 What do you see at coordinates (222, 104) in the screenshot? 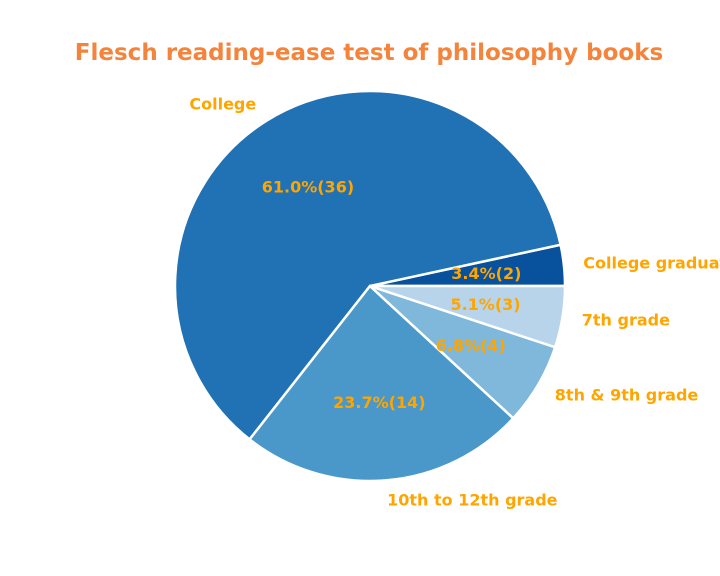
I see `slice-label-college: College` at bounding box center [222, 104].